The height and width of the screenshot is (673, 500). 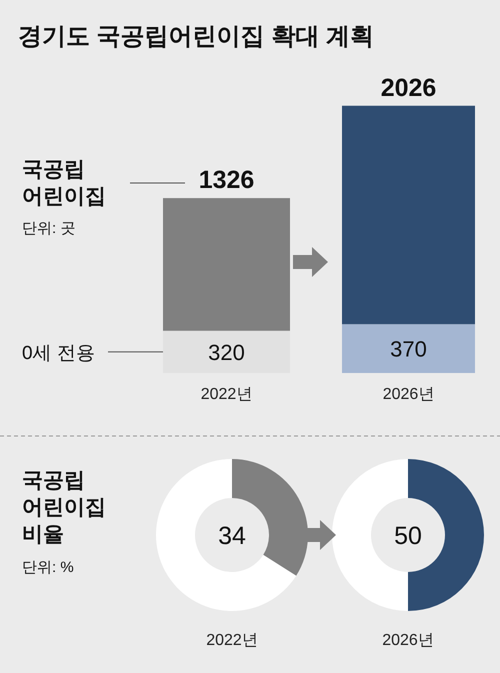 I want to click on text: 50, so click(x=408, y=536).